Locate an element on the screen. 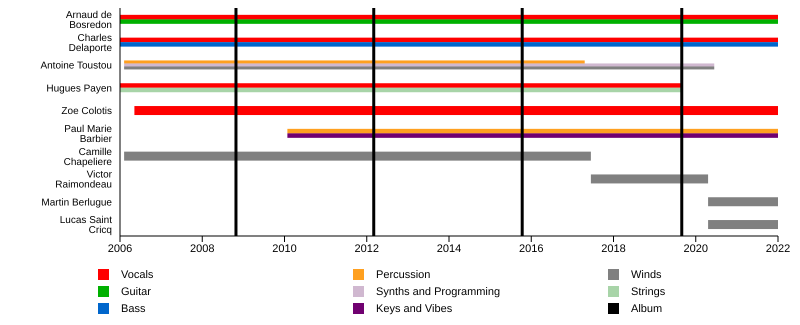 Image resolution: width=800 pixels, height=325 pixels. y-tick-label: Paul Marie Barbier is located at coordinates (88, 134).